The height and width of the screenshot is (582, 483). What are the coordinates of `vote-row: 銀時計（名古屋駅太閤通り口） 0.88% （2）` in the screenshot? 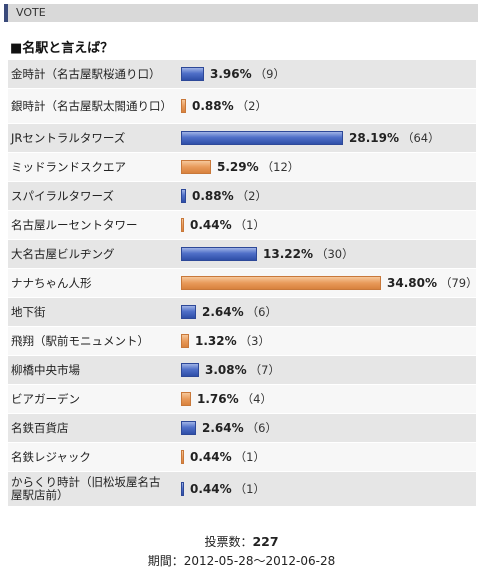 It's located at (242, 106).